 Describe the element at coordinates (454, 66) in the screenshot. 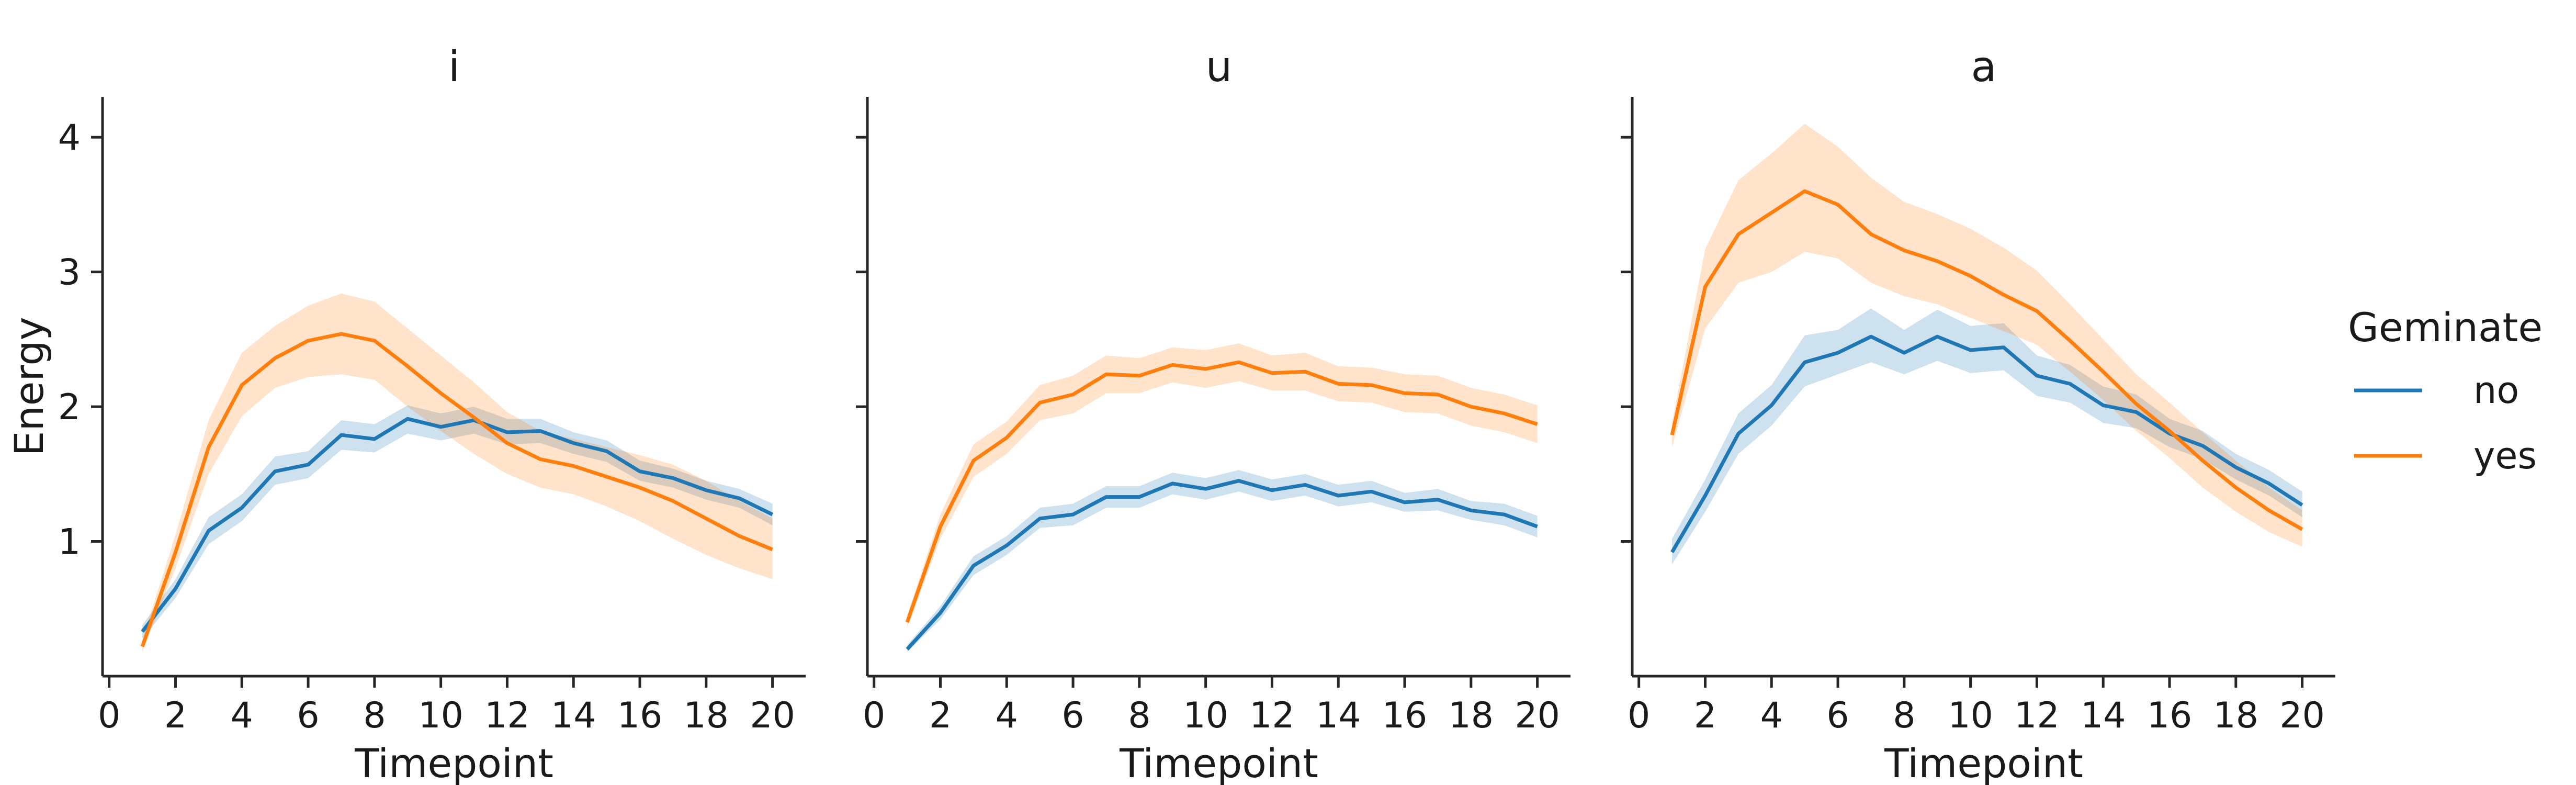

I see `facet-title: i` at that location.